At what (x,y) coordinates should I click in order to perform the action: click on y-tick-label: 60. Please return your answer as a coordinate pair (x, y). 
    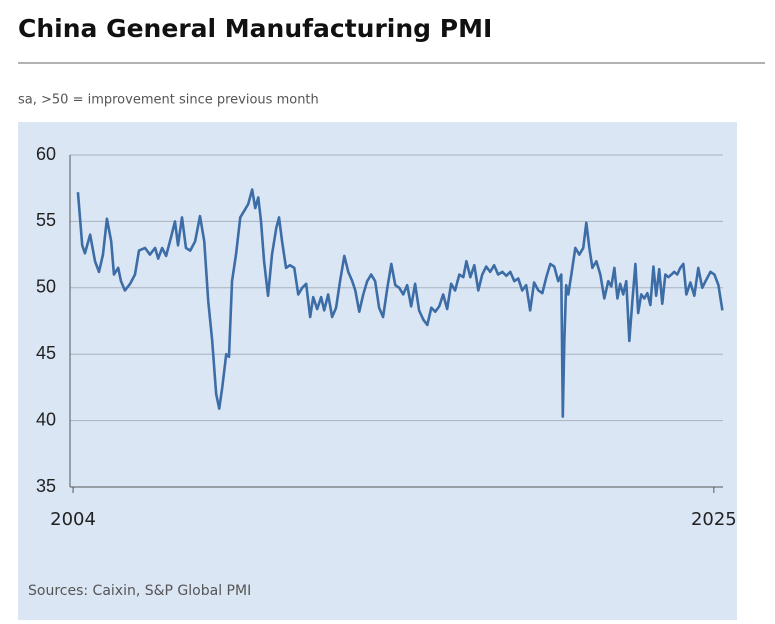
    Looking at the image, I should click on (46, 154).